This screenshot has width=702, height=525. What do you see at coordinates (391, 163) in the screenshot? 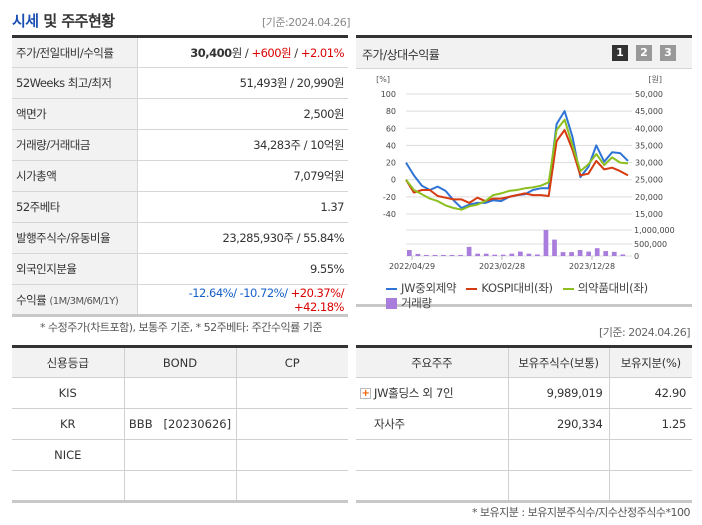
I see `svg-text: 20` at bounding box center [391, 163].